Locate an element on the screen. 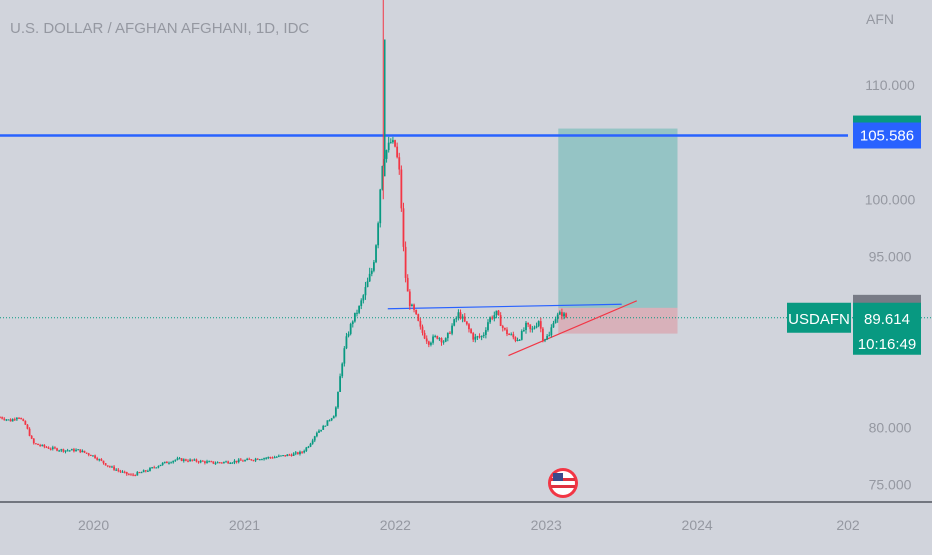 The height and width of the screenshot is (555, 932). last-price-box is located at coordinates (887, 328).